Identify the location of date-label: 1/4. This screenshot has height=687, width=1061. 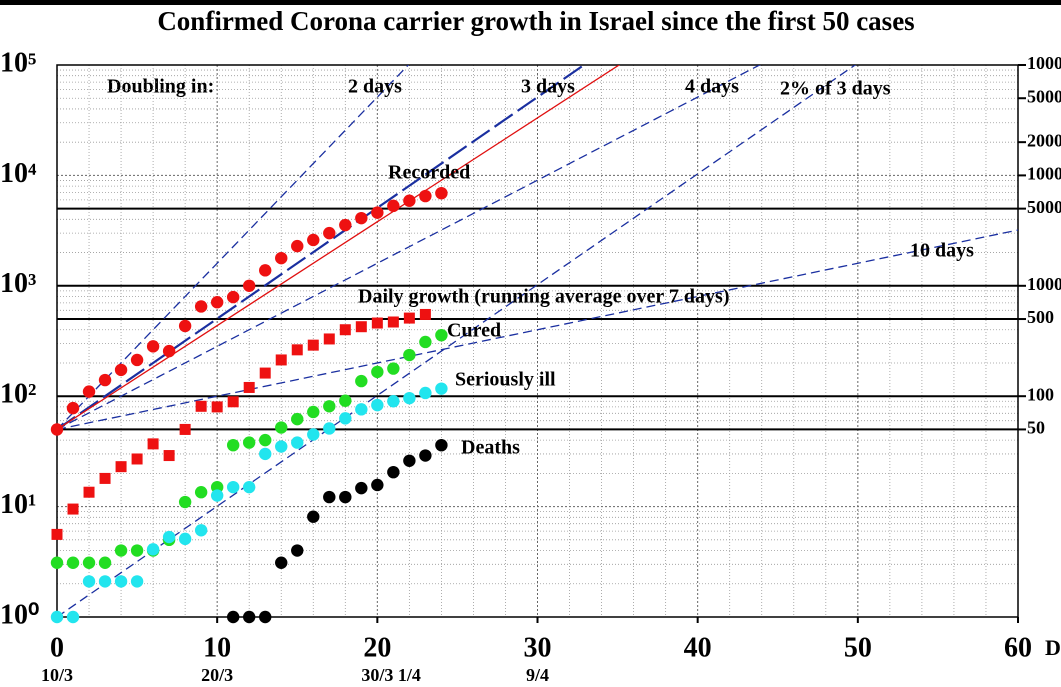
(409, 675).